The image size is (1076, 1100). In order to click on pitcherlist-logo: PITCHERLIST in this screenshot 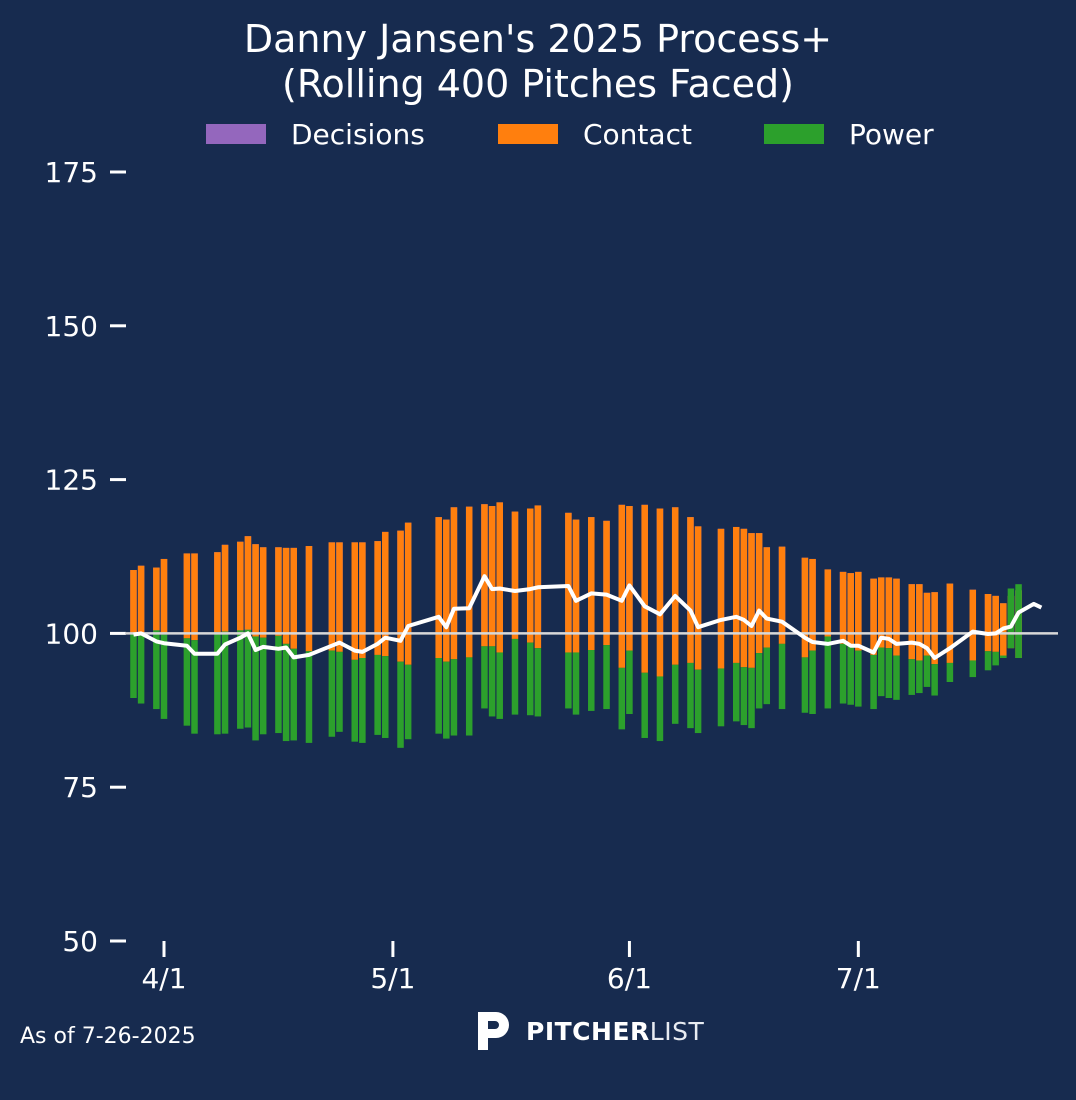, I will do `click(590, 1031)`.